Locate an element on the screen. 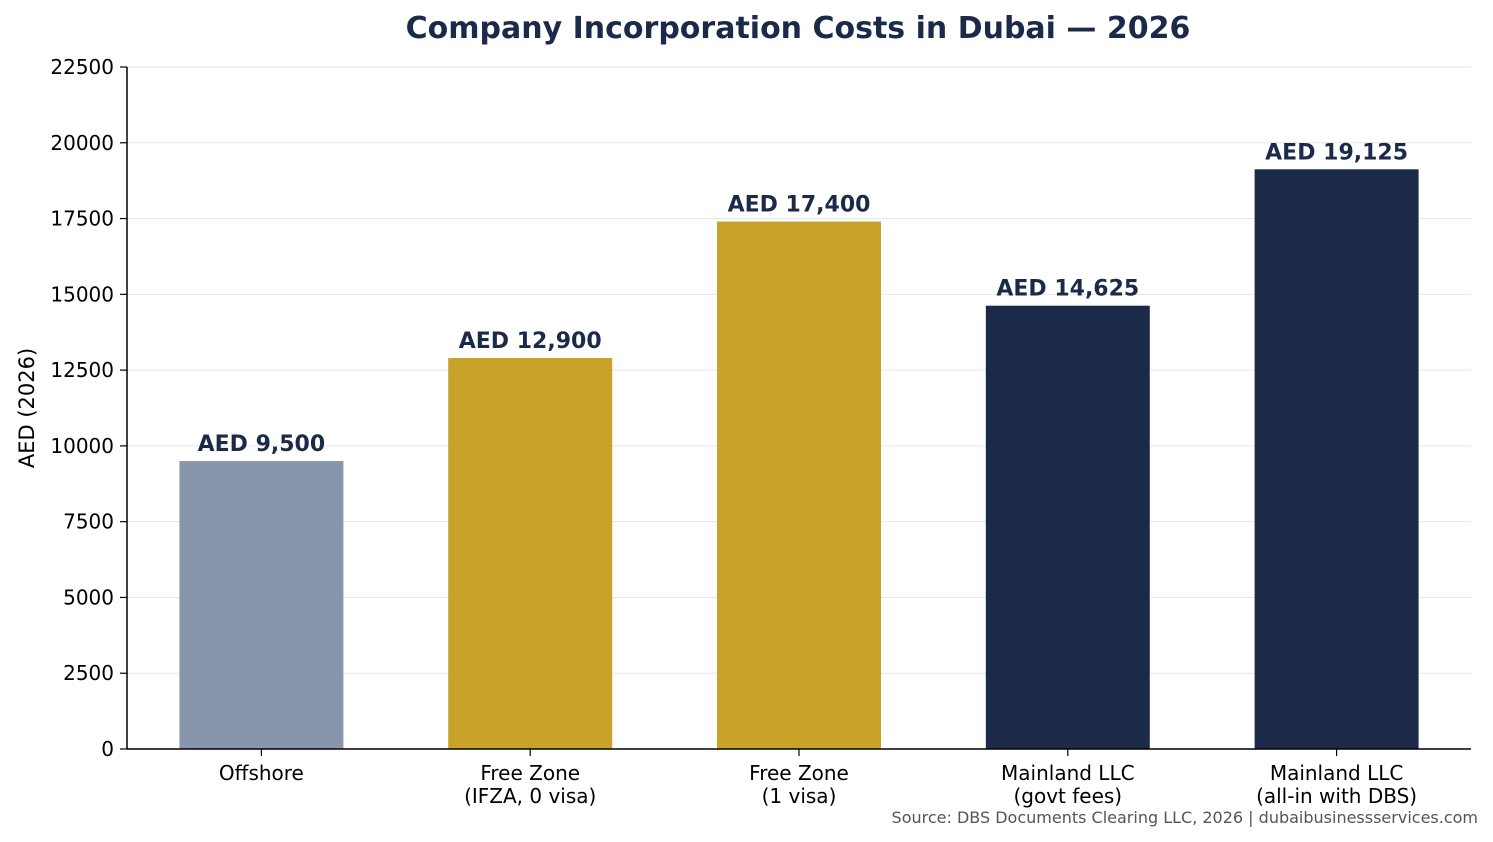  bar-value-label: AED 19,125 is located at coordinates (1336, 152).